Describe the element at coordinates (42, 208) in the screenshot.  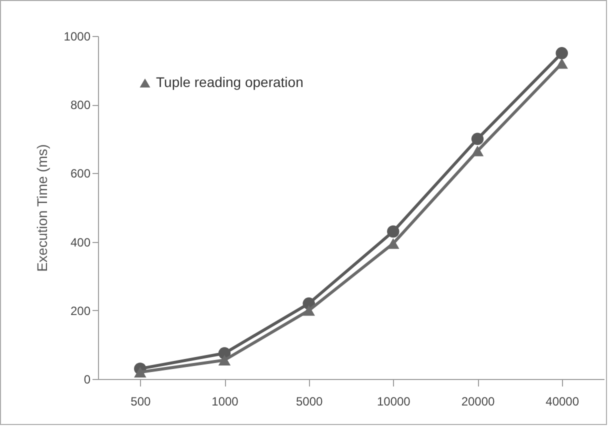
I see `y-axis-title: Execution Time (ms)` at that location.